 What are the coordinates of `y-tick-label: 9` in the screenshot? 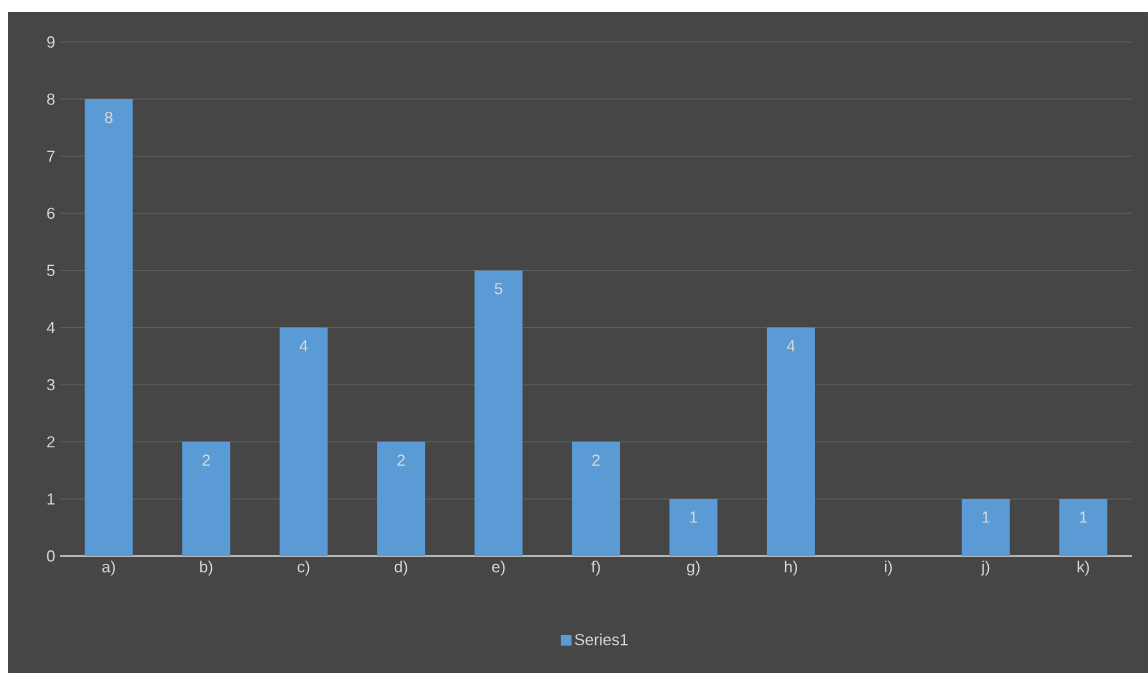 It's located at (51, 42).